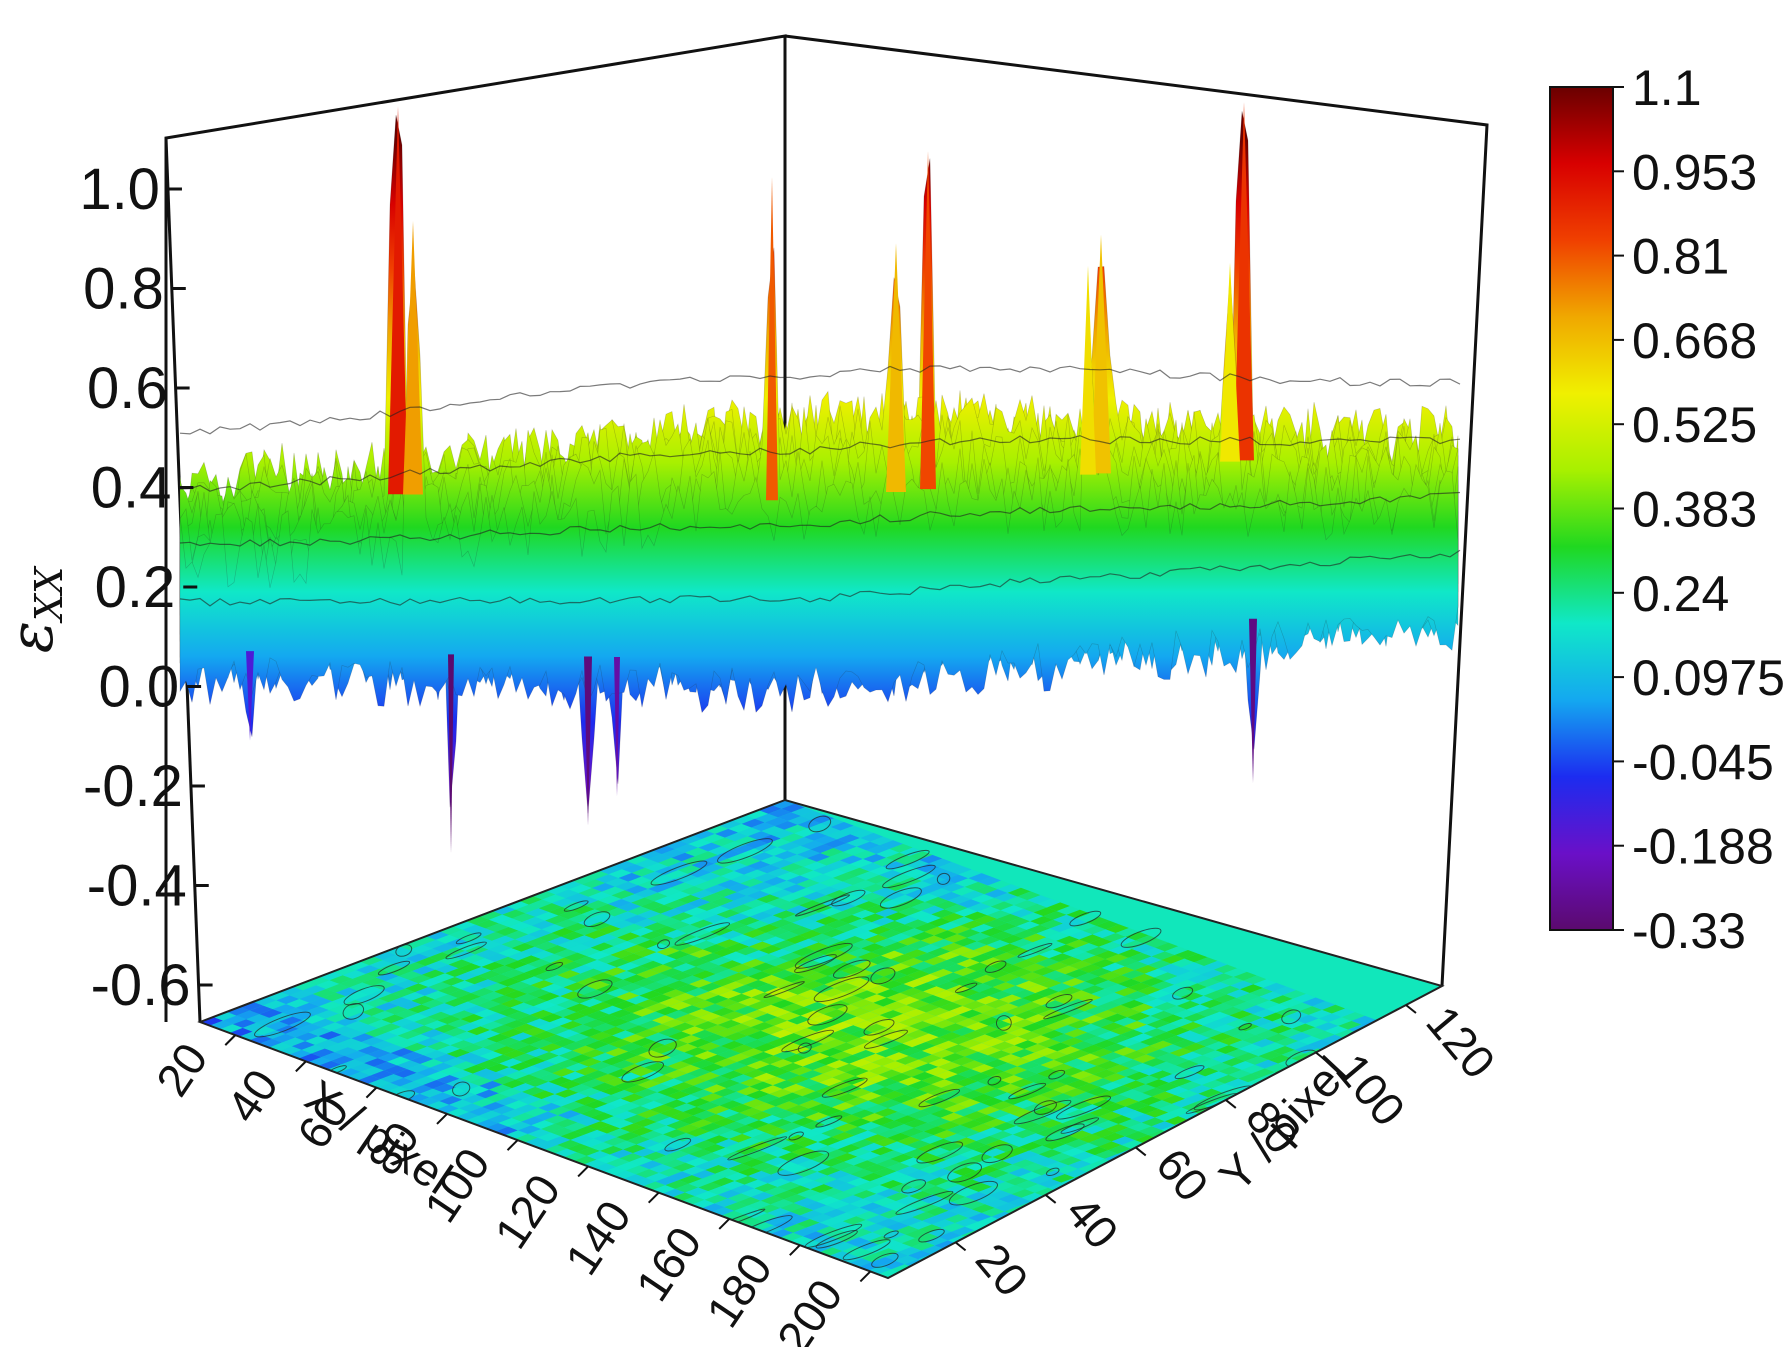 The height and width of the screenshot is (1352, 1788). What do you see at coordinates (966, 987) in the screenshot?
I see `floor-contour-line` at bounding box center [966, 987].